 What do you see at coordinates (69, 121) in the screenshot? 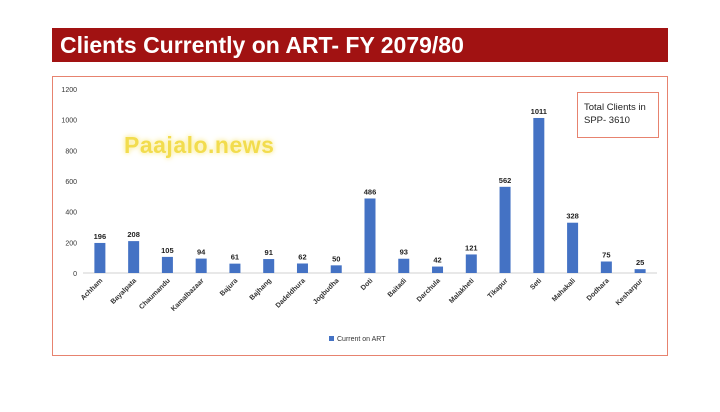
I see `y-tick-label: 1000` at bounding box center [69, 121].